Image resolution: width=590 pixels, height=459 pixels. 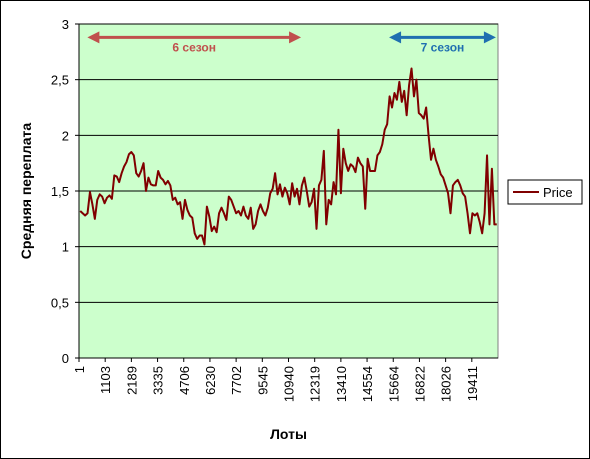 I want to click on y-tick-label: 1,5, so click(x=60, y=191).